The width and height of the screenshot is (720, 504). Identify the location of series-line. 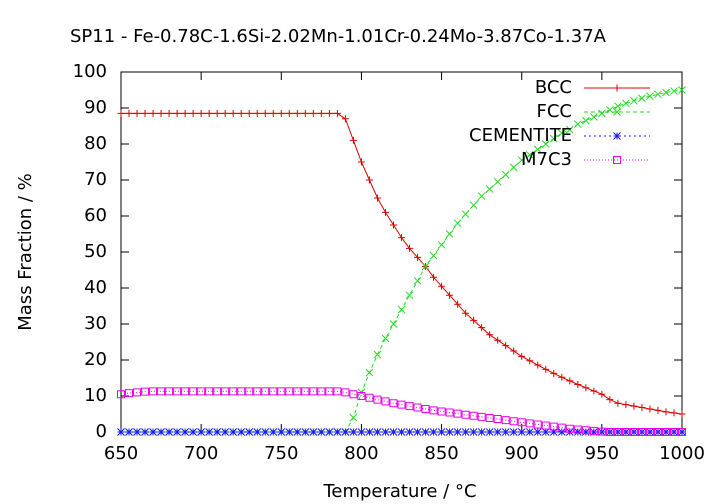
(401, 411).